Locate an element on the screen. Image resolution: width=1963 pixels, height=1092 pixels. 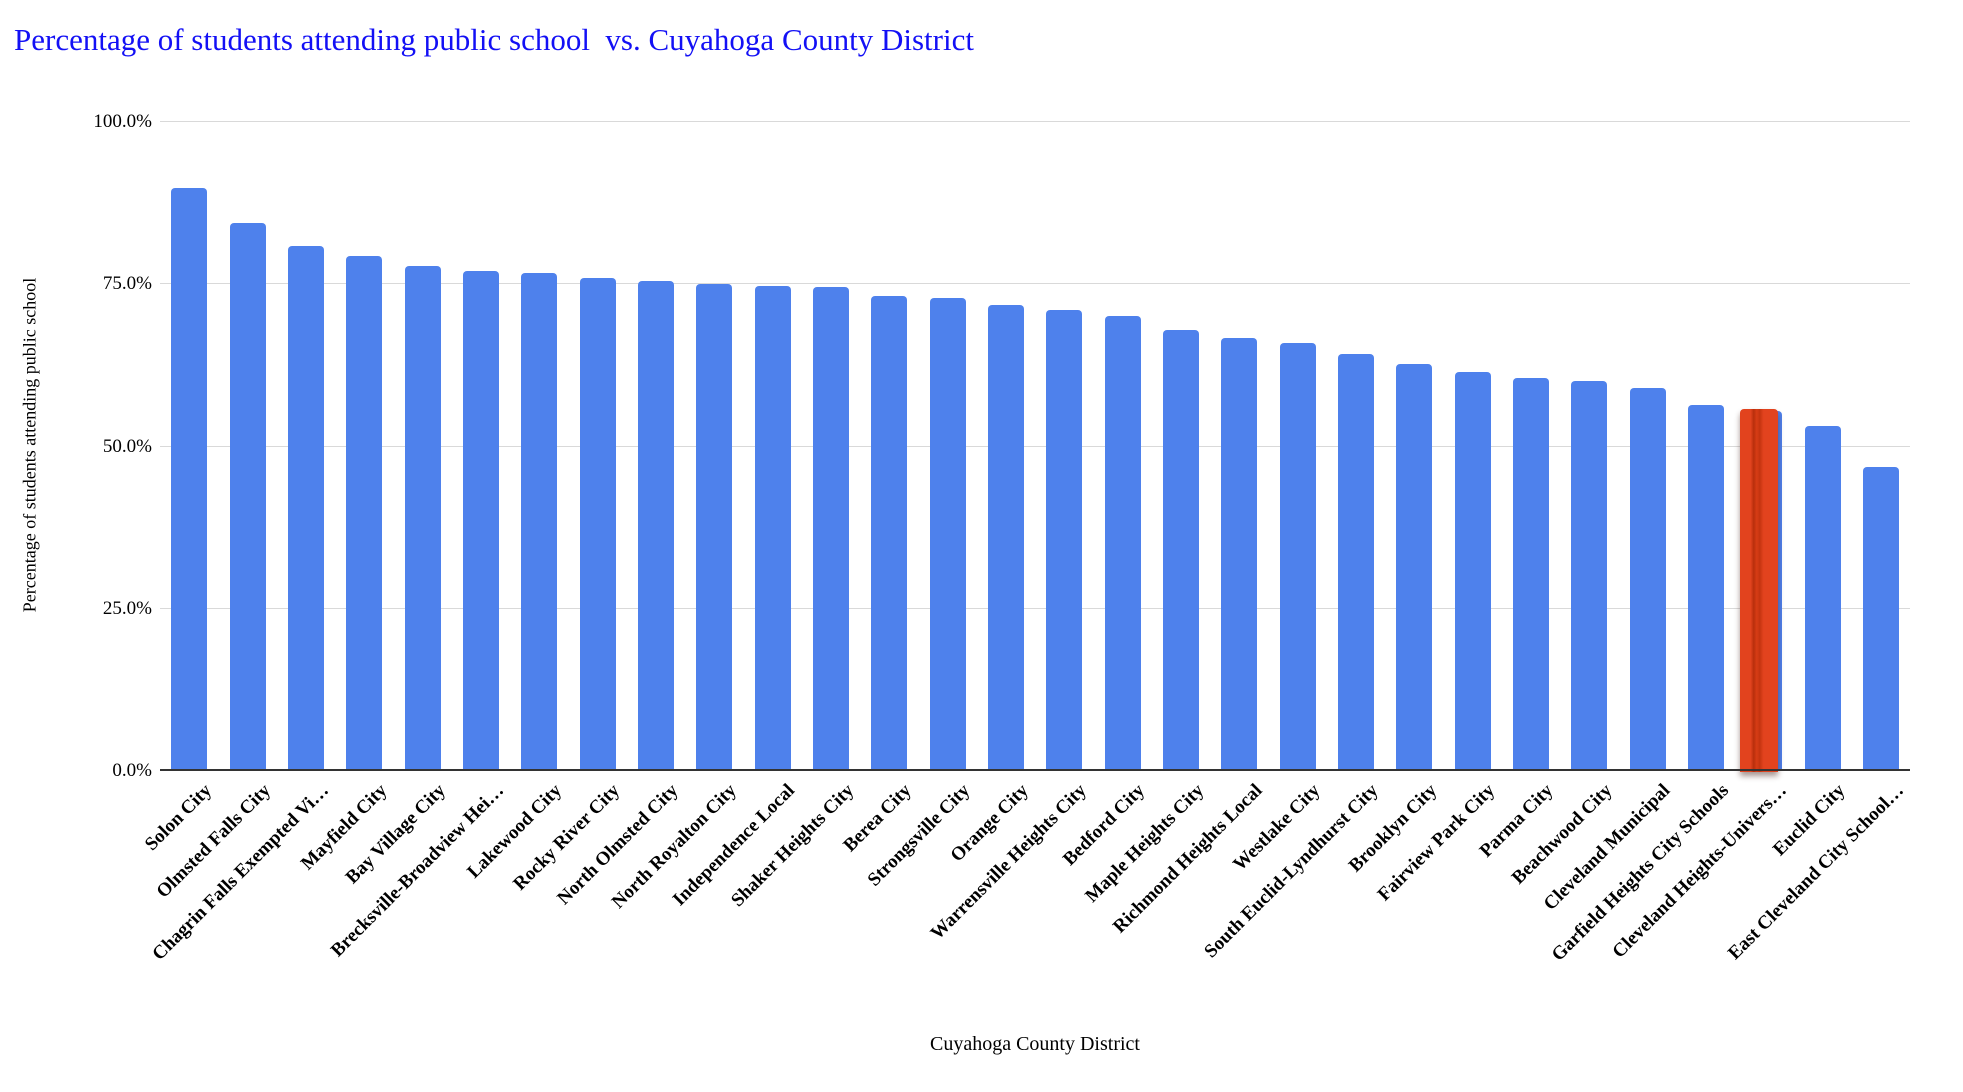
bar-mayfield-city is located at coordinates (364, 513).